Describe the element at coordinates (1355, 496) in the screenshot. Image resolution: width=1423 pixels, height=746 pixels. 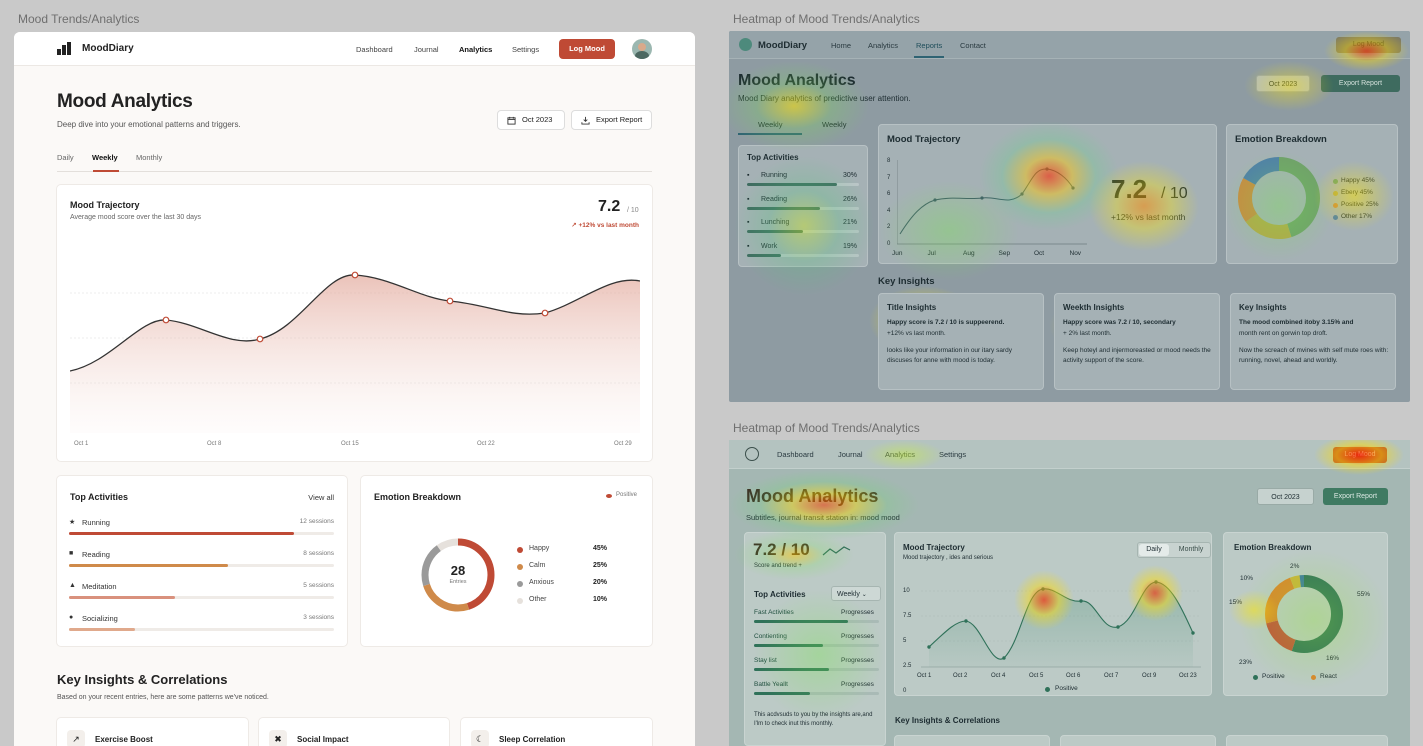
I see `heat2-export-button: Export Report` at that location.